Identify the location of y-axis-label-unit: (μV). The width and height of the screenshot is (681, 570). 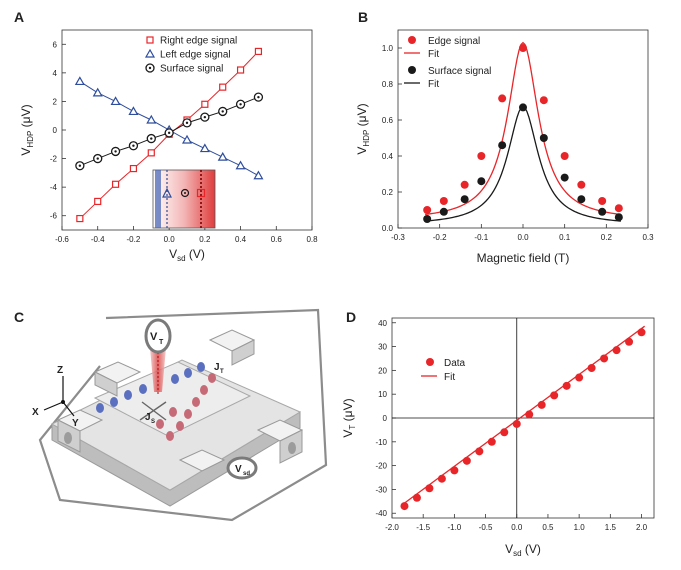
(348, 411).